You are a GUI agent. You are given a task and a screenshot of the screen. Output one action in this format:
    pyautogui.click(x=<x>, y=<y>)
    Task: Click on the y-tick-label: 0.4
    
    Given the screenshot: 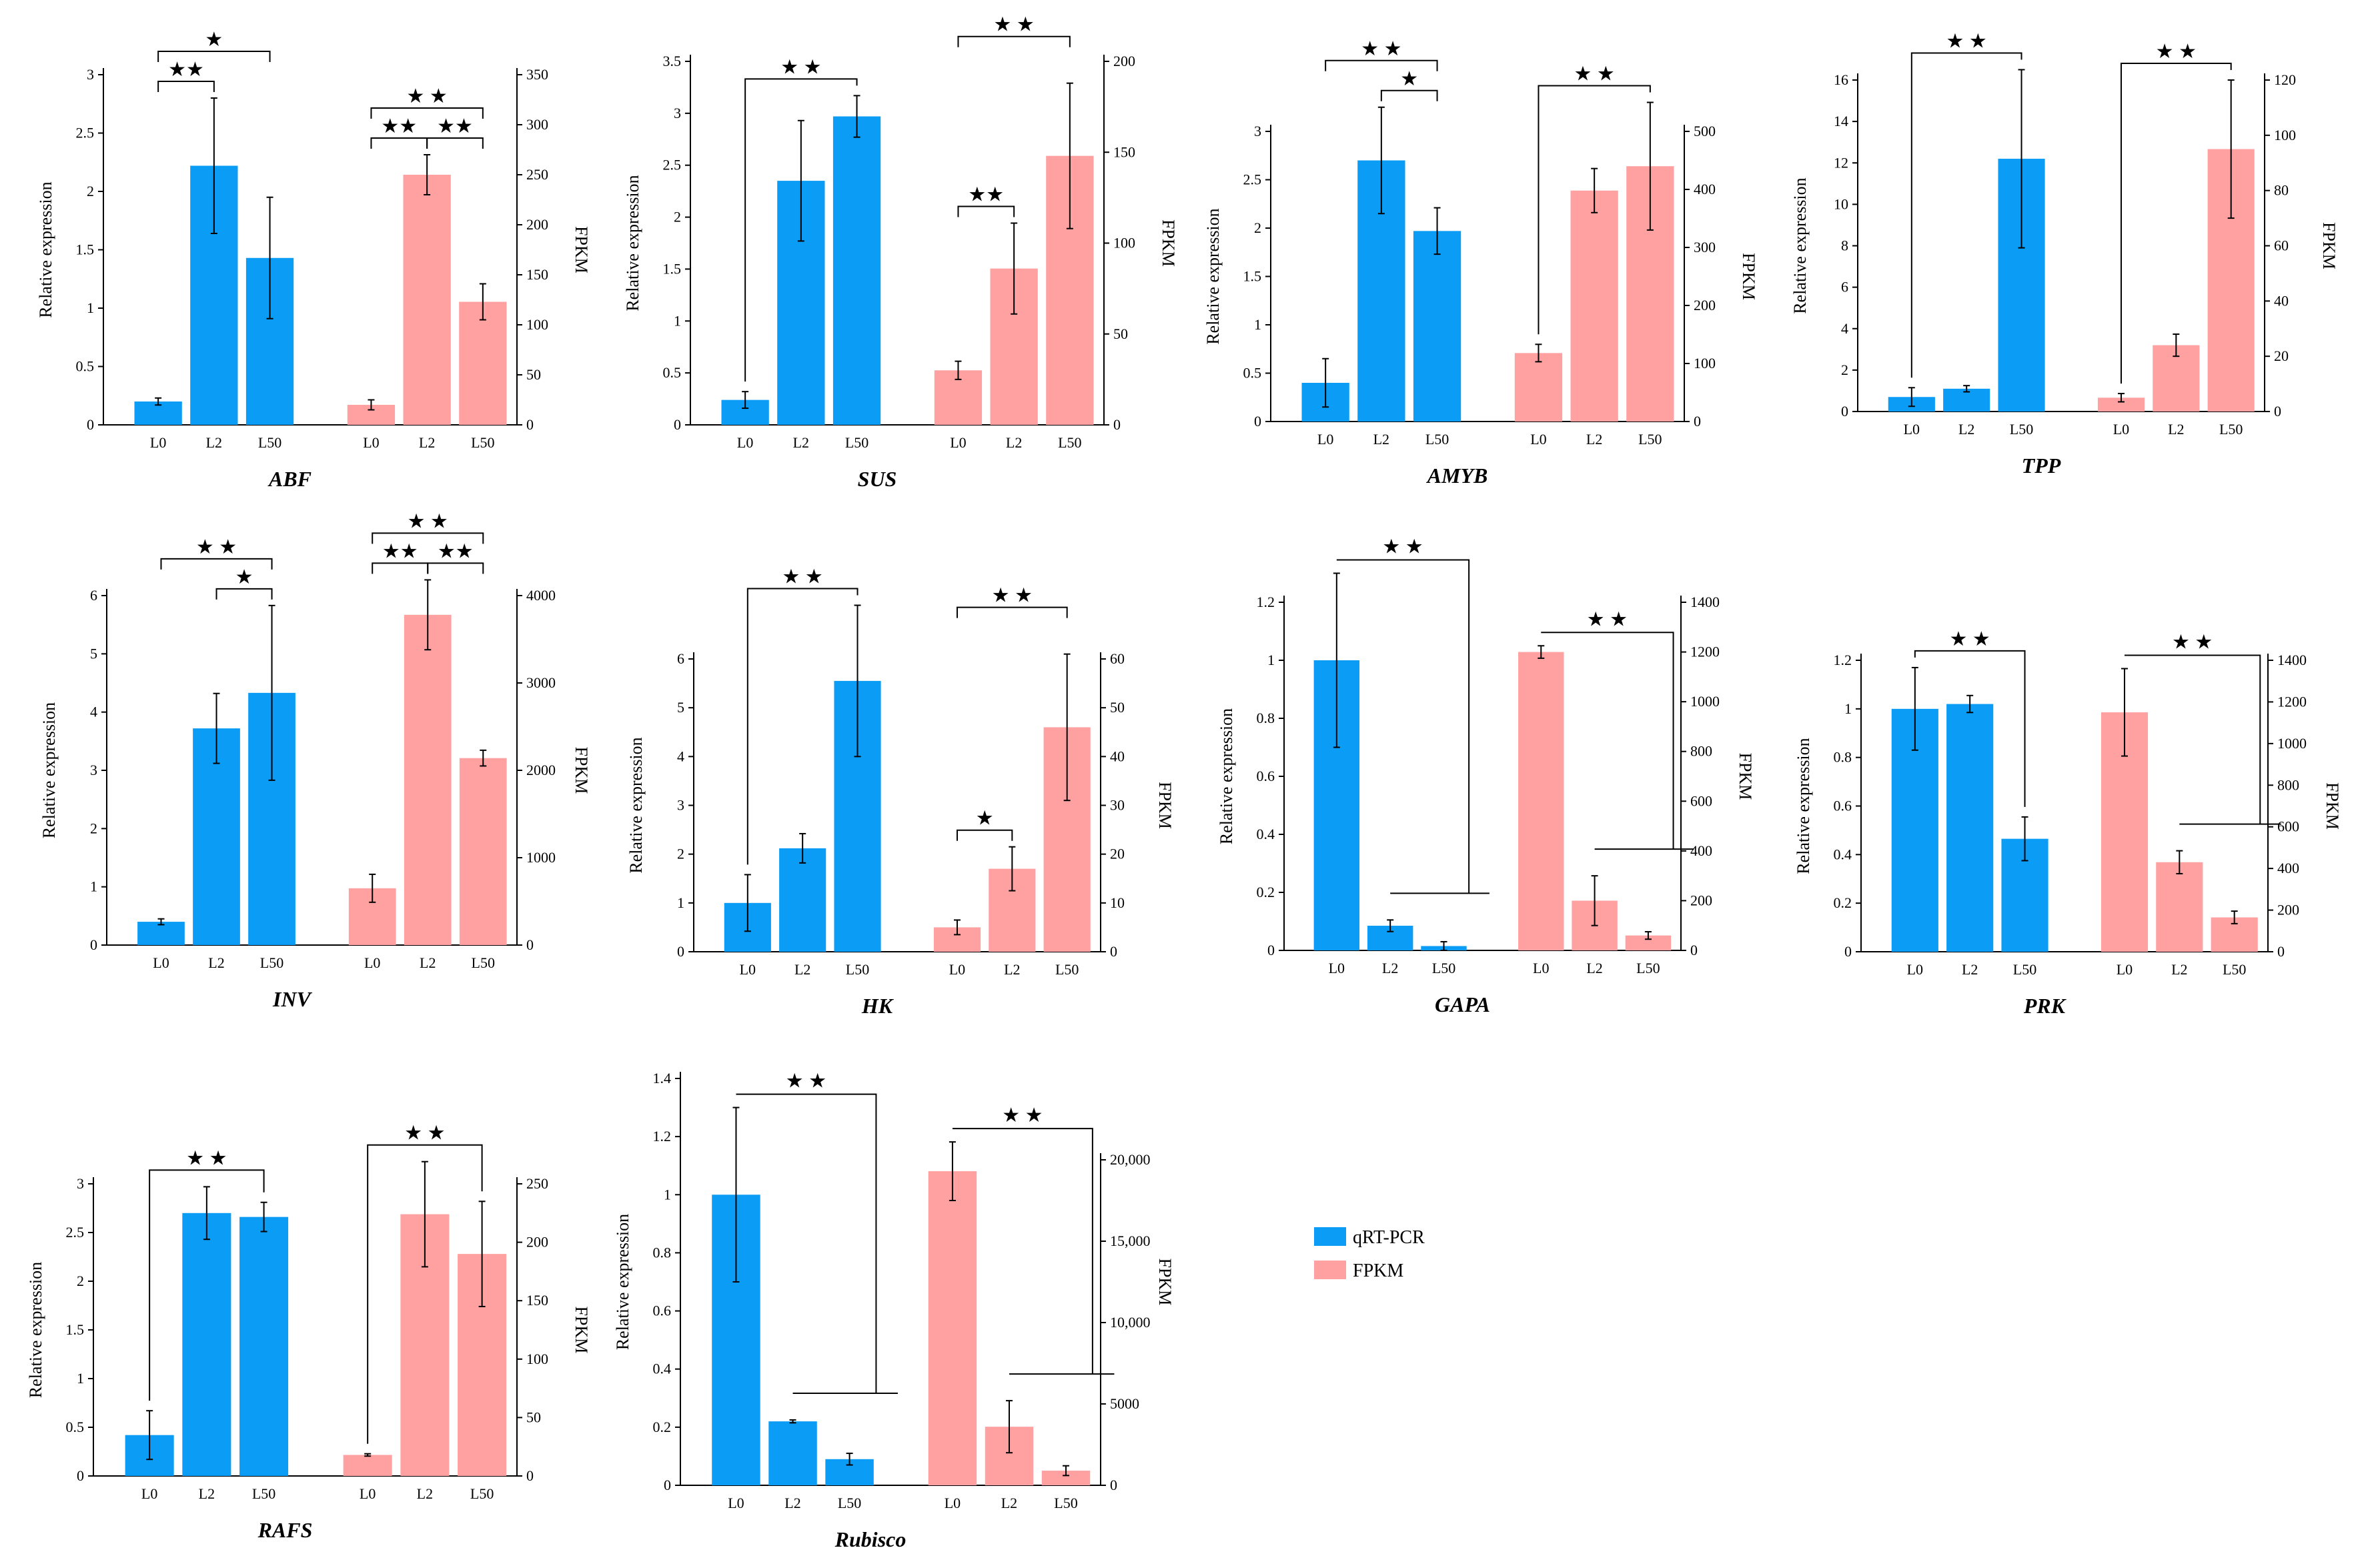 What is the action you would take?
    pyautogui.click(x=662, y=1369)
    